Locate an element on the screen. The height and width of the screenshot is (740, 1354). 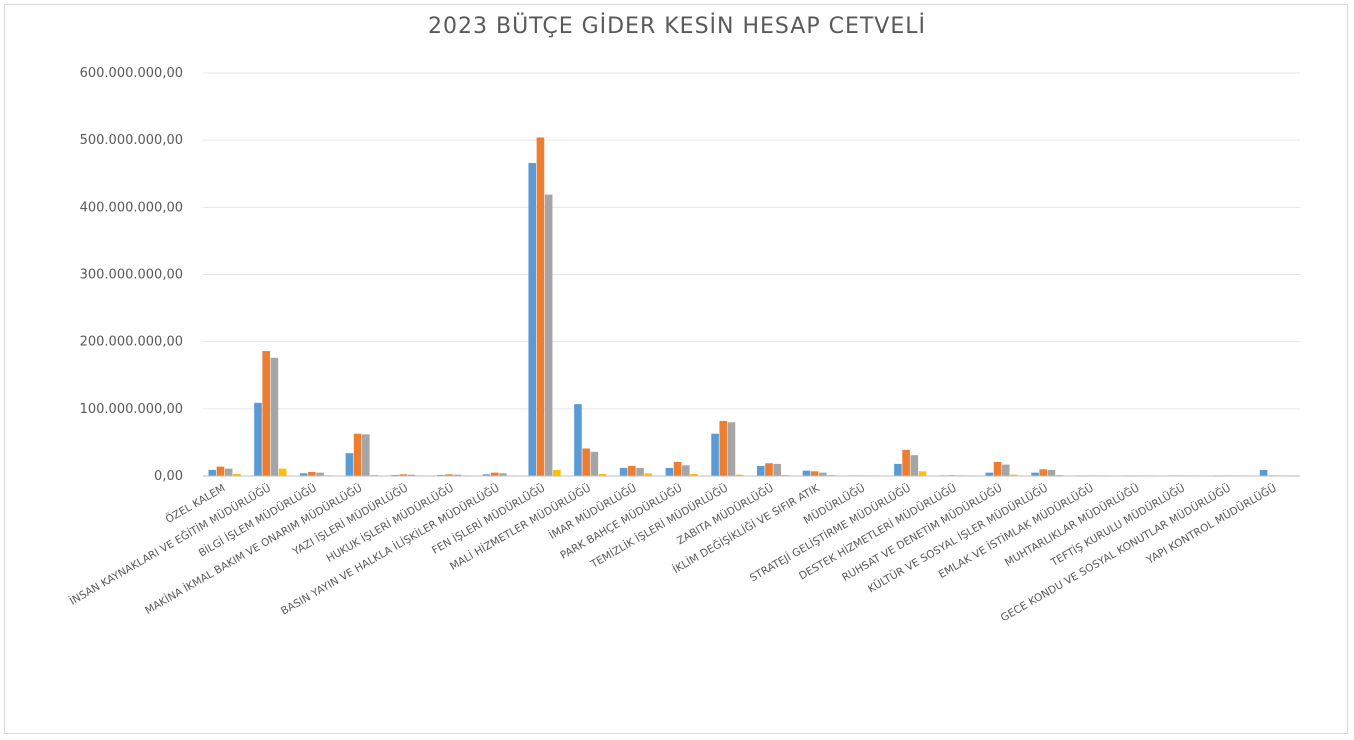
chart-title: 2023 BÜTÇE GİDER KESİN HESAP CETVELİ is located at coordinates (677, 26).